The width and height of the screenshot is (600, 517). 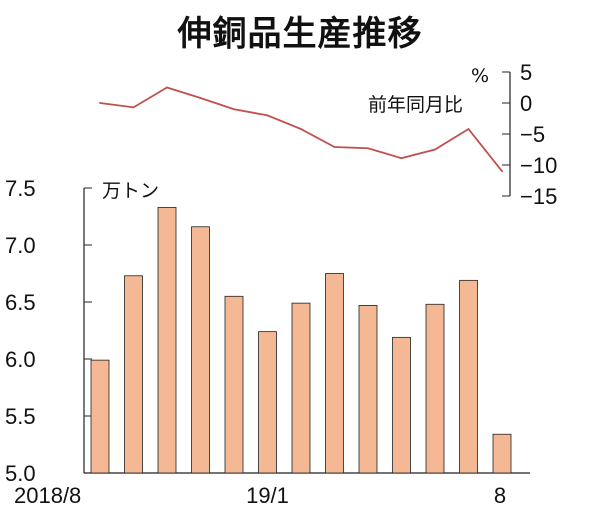 I want to click on line-y-tick-label: −5, so click(x=532, y=134).